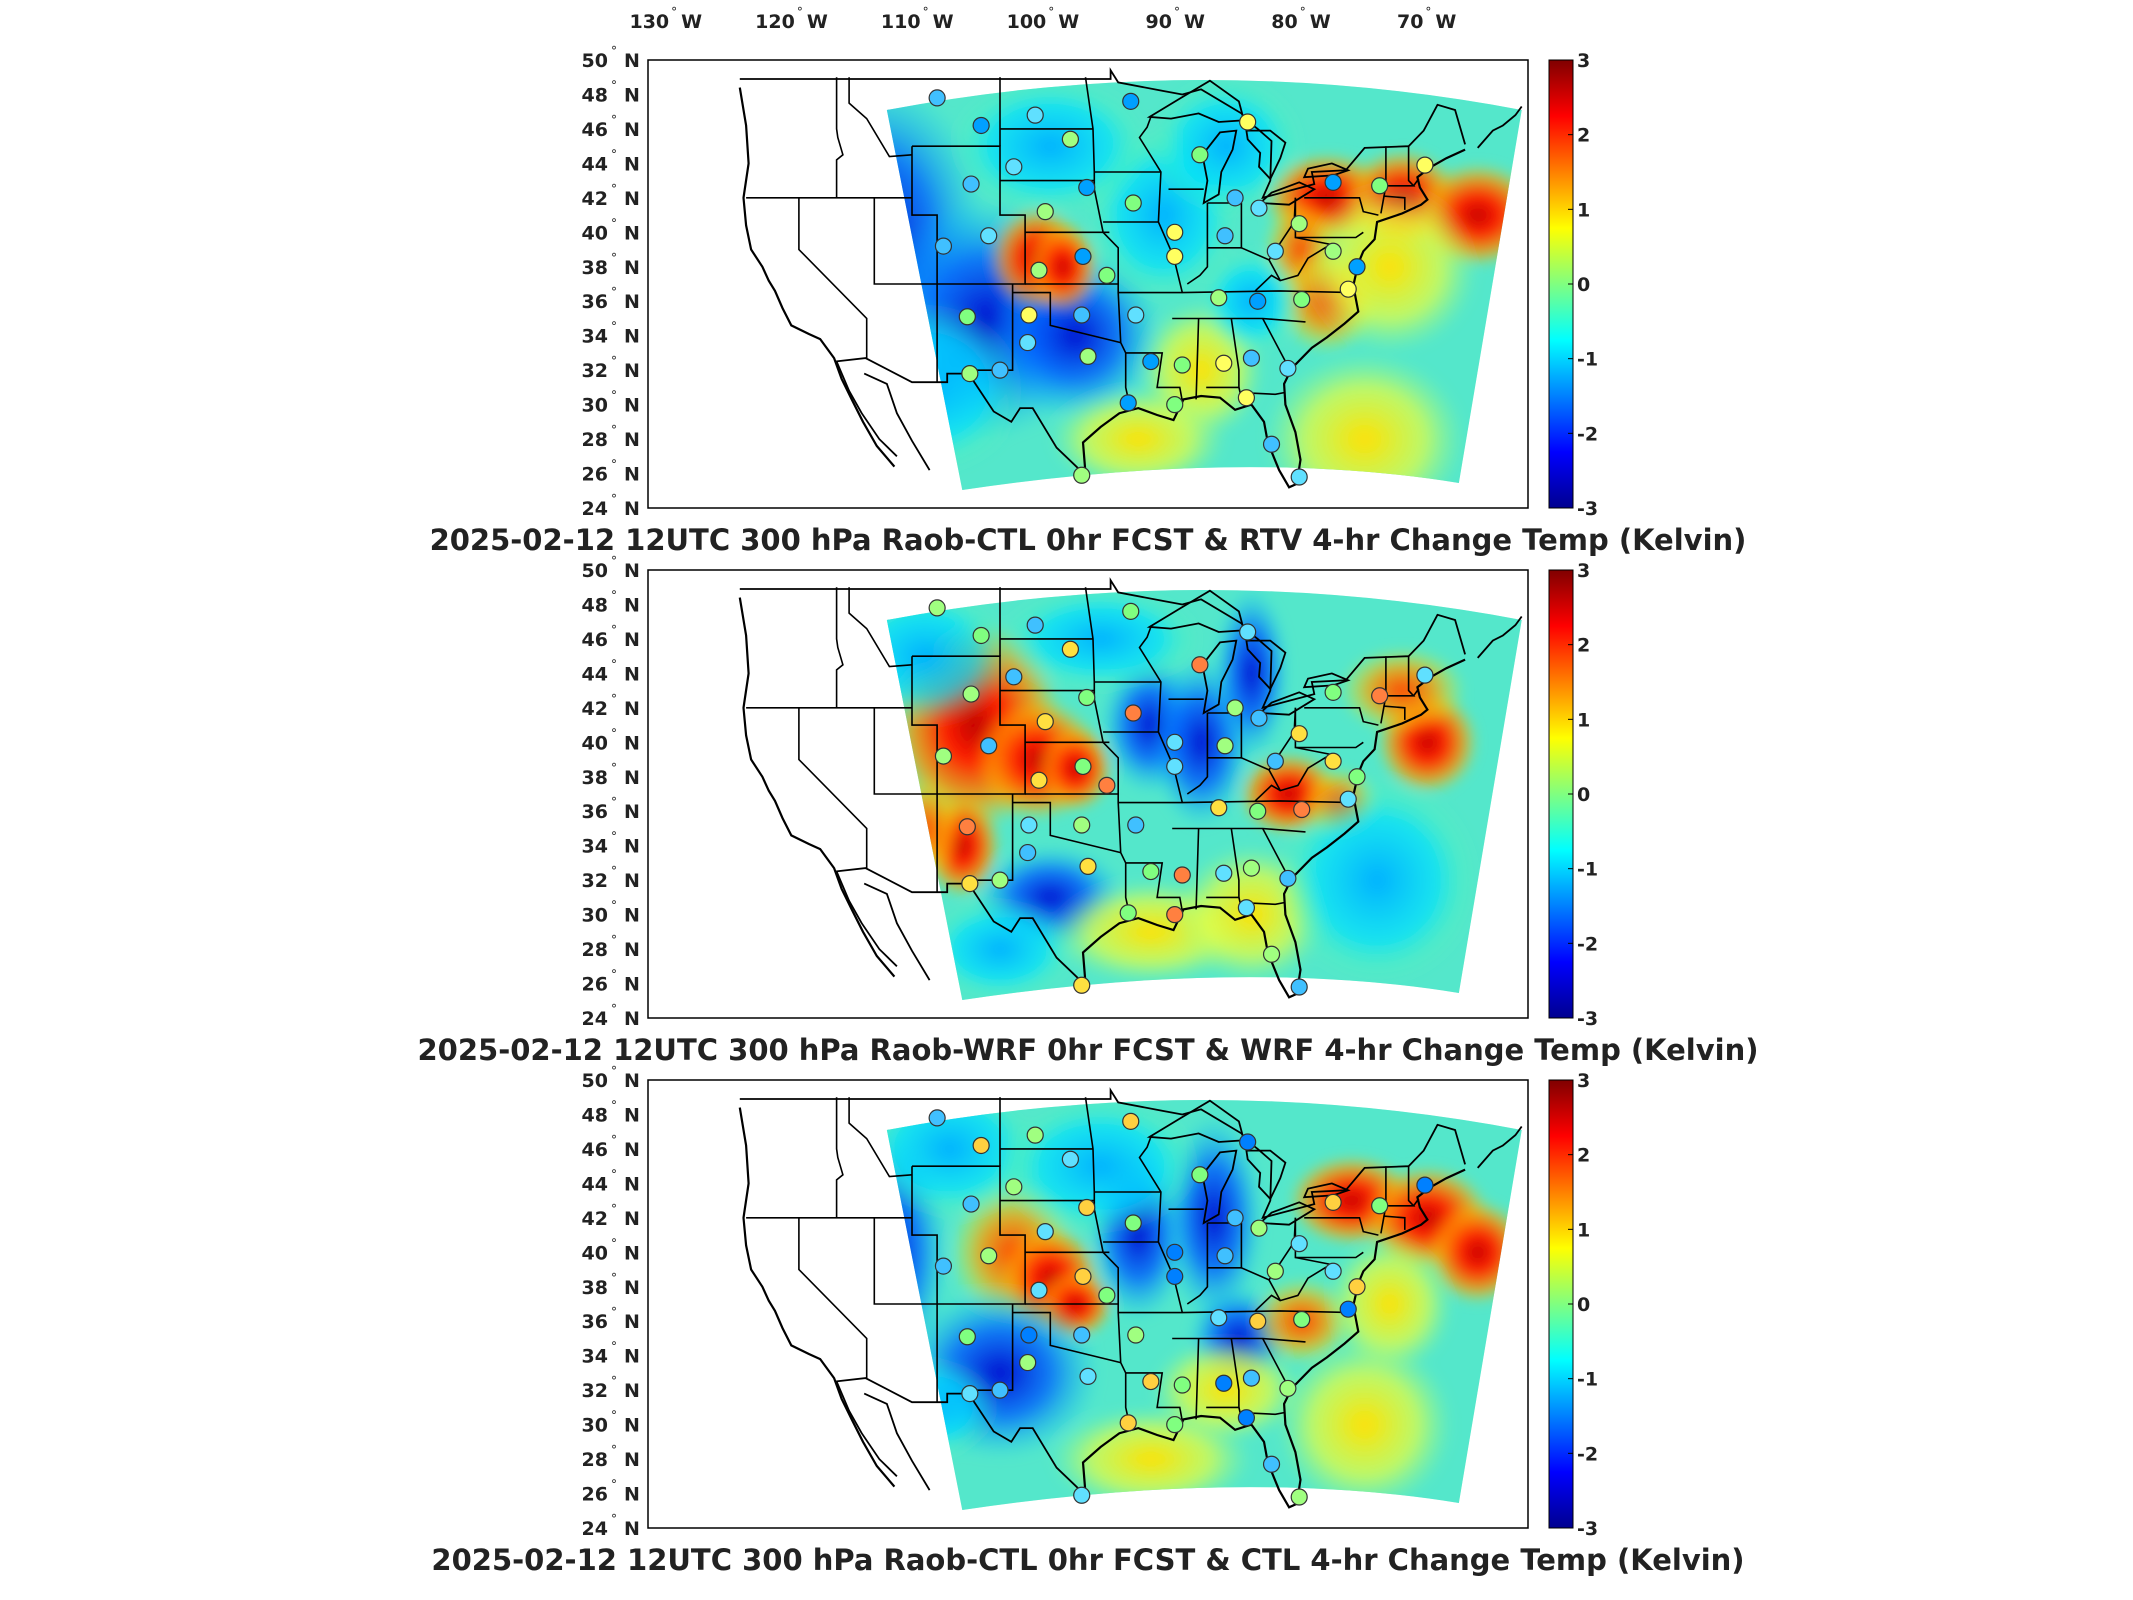 The height and width of the screenshot is (1600, 2133). What do you see at coordinates (611, 265) in the screenshot?
I see `latitude-label: 38 ° N` at bounding box center [611, 265].